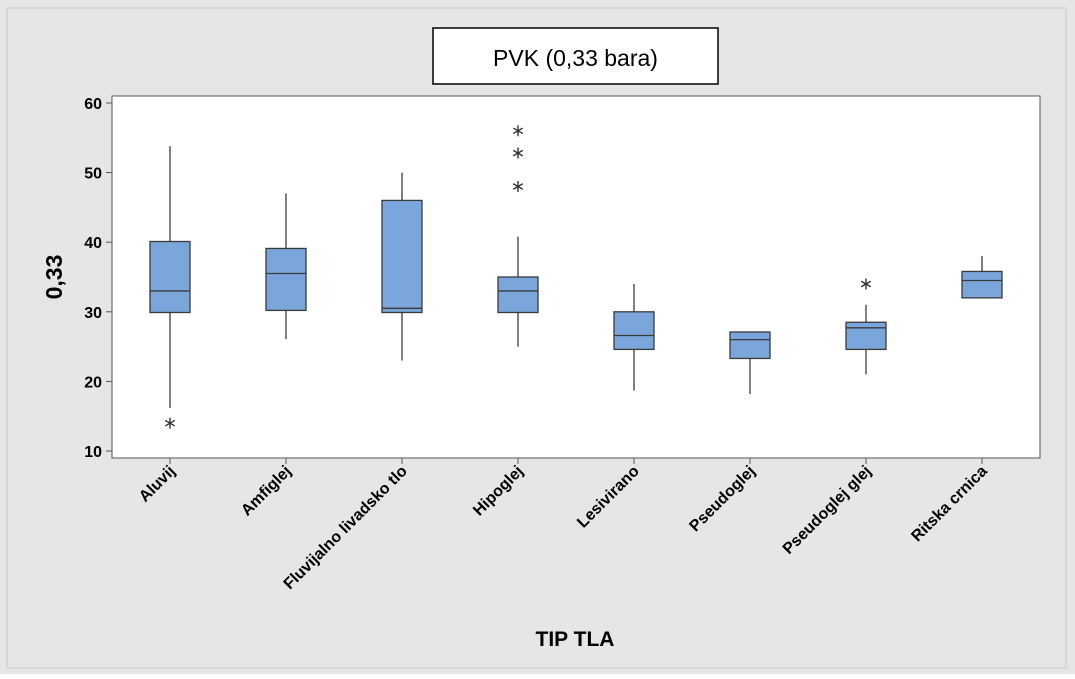 The image size is (1075, 679). Describe the element at coordinates (93, 313) in the screenshot. I see `y-tick-label: 30` at that location.